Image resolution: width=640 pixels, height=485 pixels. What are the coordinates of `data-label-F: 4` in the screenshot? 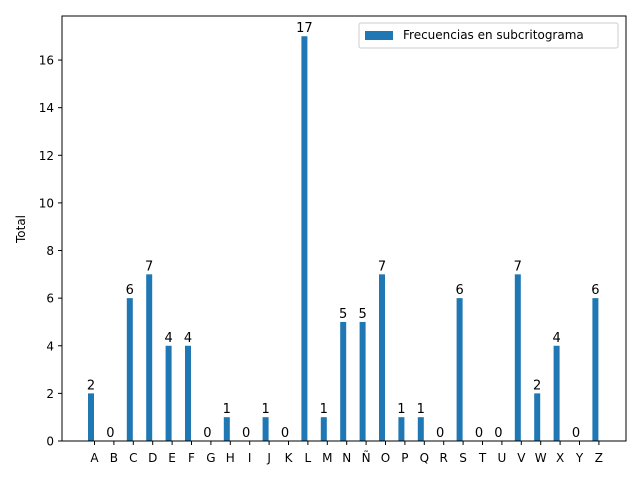 It's located at (188, 338).